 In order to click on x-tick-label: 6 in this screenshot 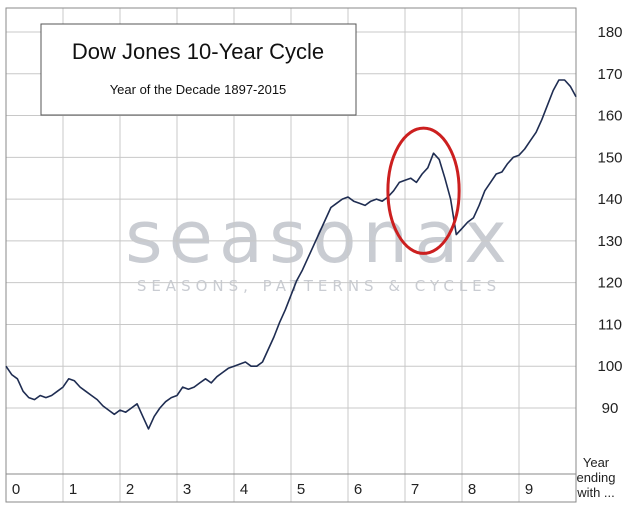, I will do `click(358, 489)`.